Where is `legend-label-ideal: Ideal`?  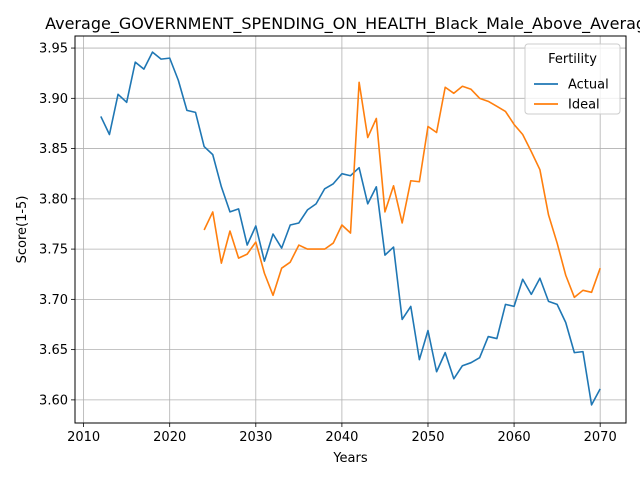 legend-label-ideal: Ideal is located at coordinates (584, 105).